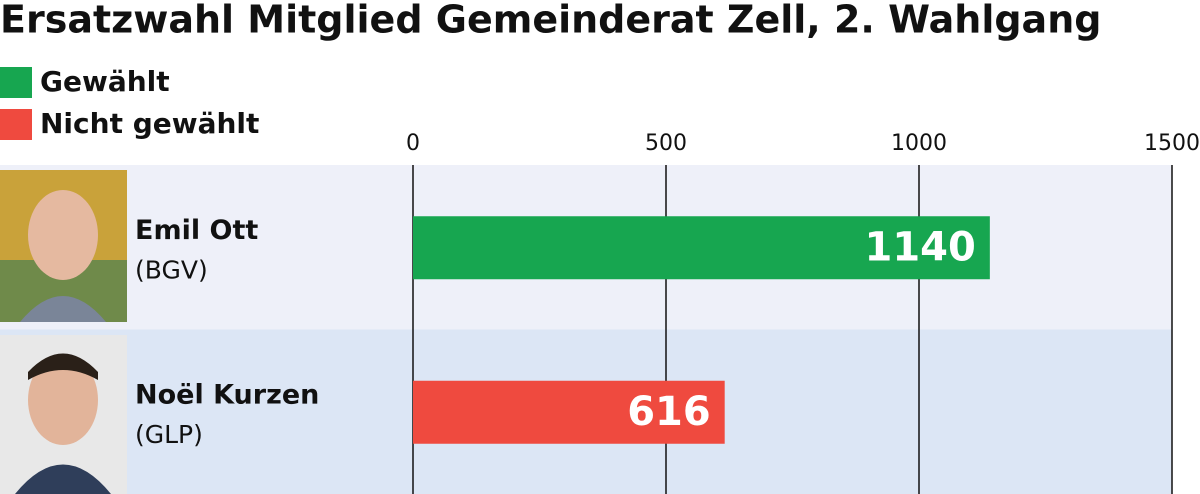  What do you see at coordinates (171, 269) in the screenshot?
I see `party-label: (BGV)` at bounding box center [171, 269].